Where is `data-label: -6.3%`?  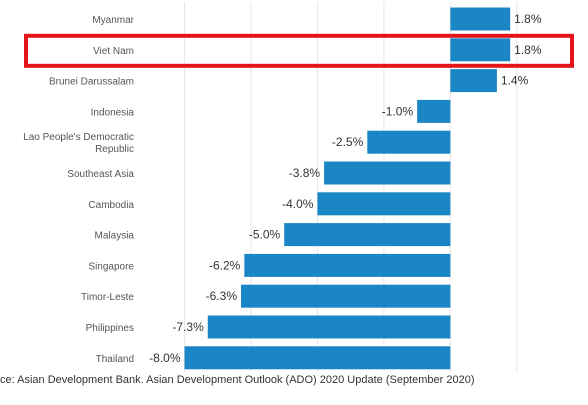
data-label: -6.3% is located at coordinates (222, 296).